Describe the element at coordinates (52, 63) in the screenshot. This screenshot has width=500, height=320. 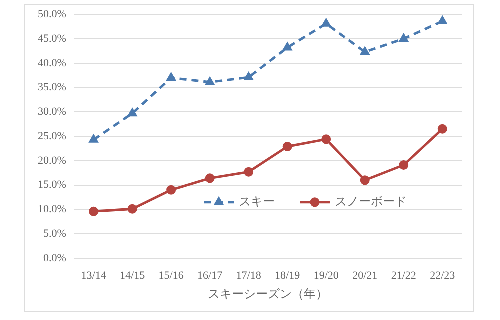
I see `y-tick-label: 40.0%` at that location.